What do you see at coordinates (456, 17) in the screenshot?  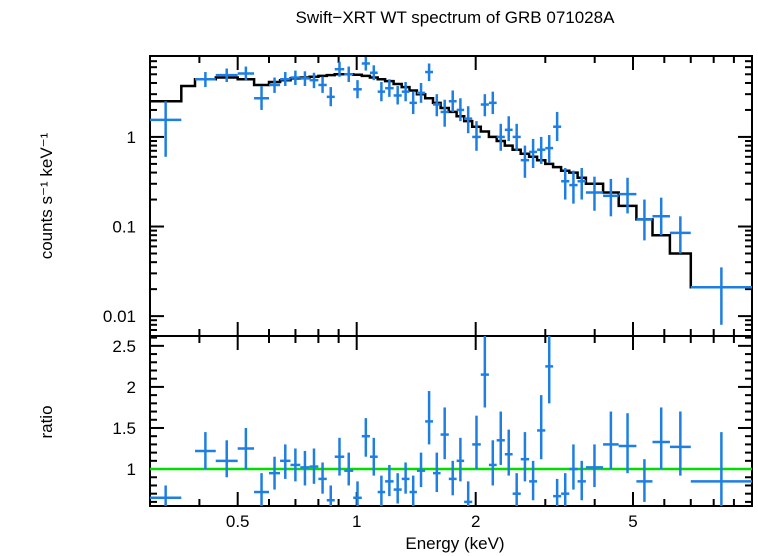 I see `chart-title: Swift−XRT WT spectrum of GRB 071028A` at bounding box center [456, 17].